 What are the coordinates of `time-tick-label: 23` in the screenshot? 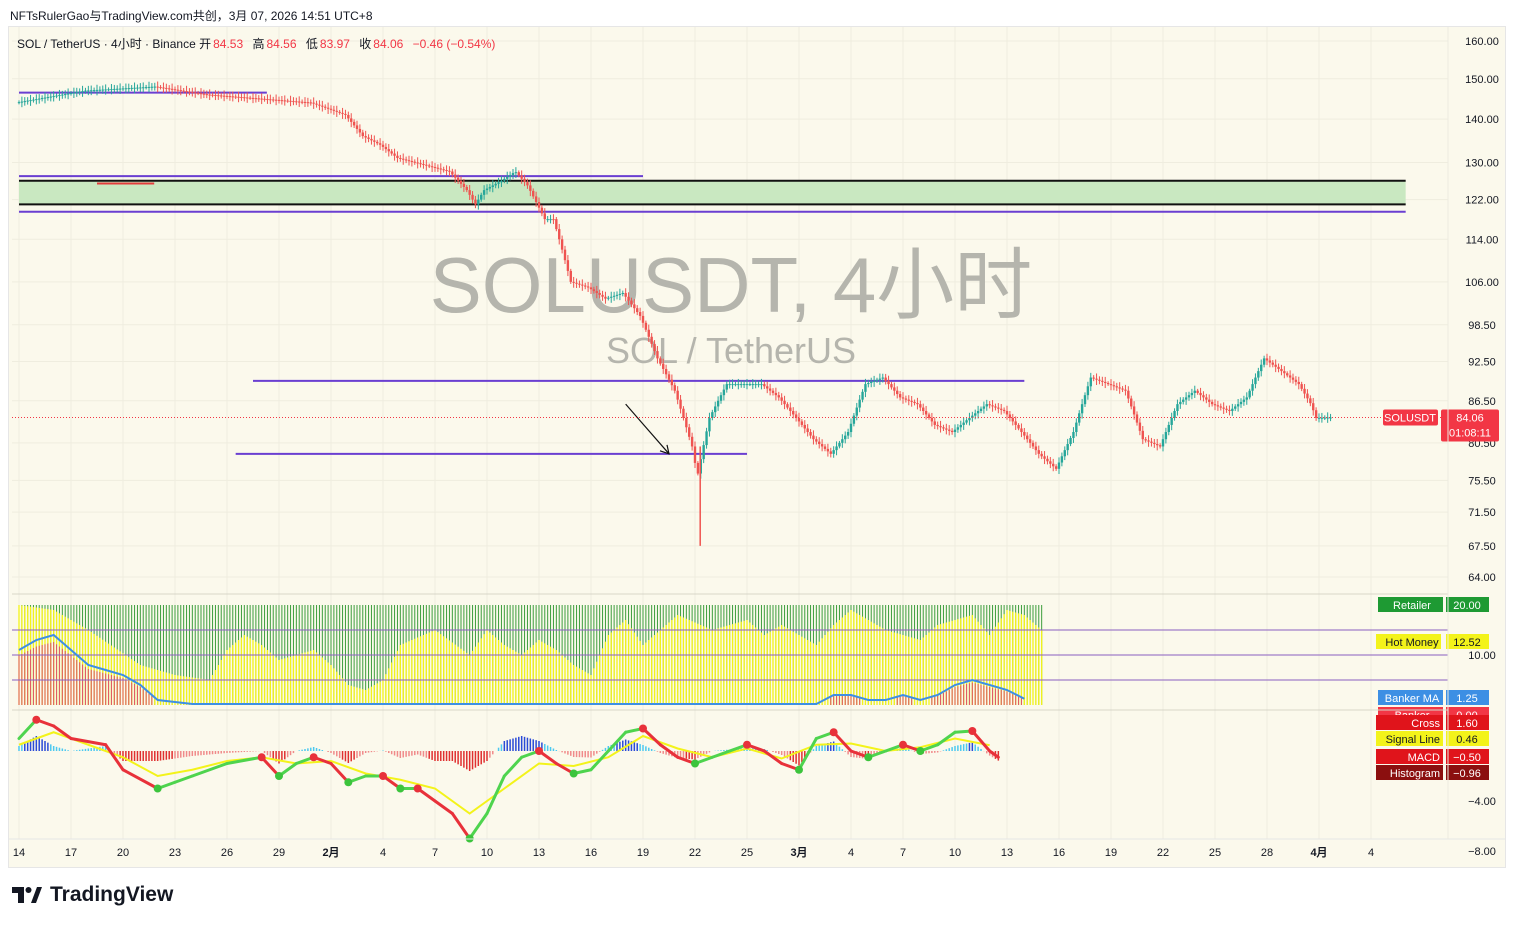 It's located at (175, 853).